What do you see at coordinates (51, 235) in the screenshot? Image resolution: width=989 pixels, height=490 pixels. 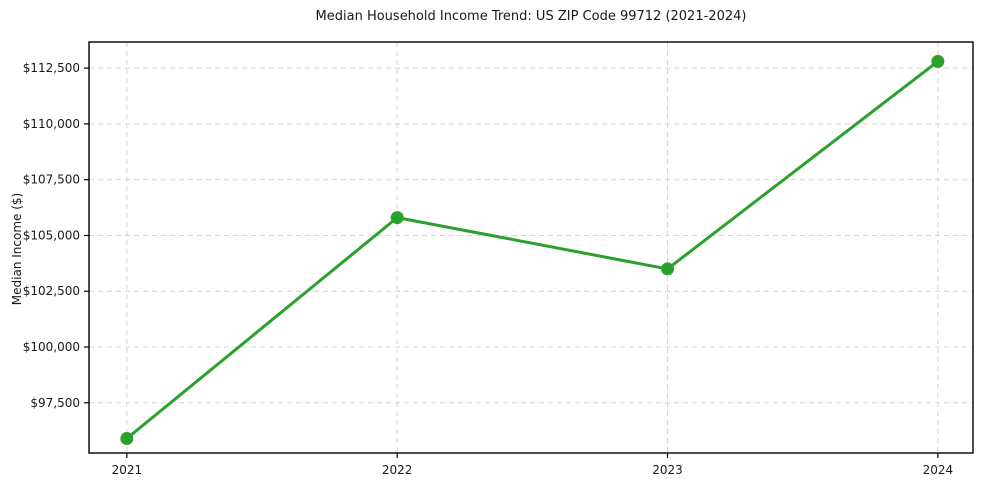 I see `y-tick-label: $105,000` at bounding box center [51, 235].